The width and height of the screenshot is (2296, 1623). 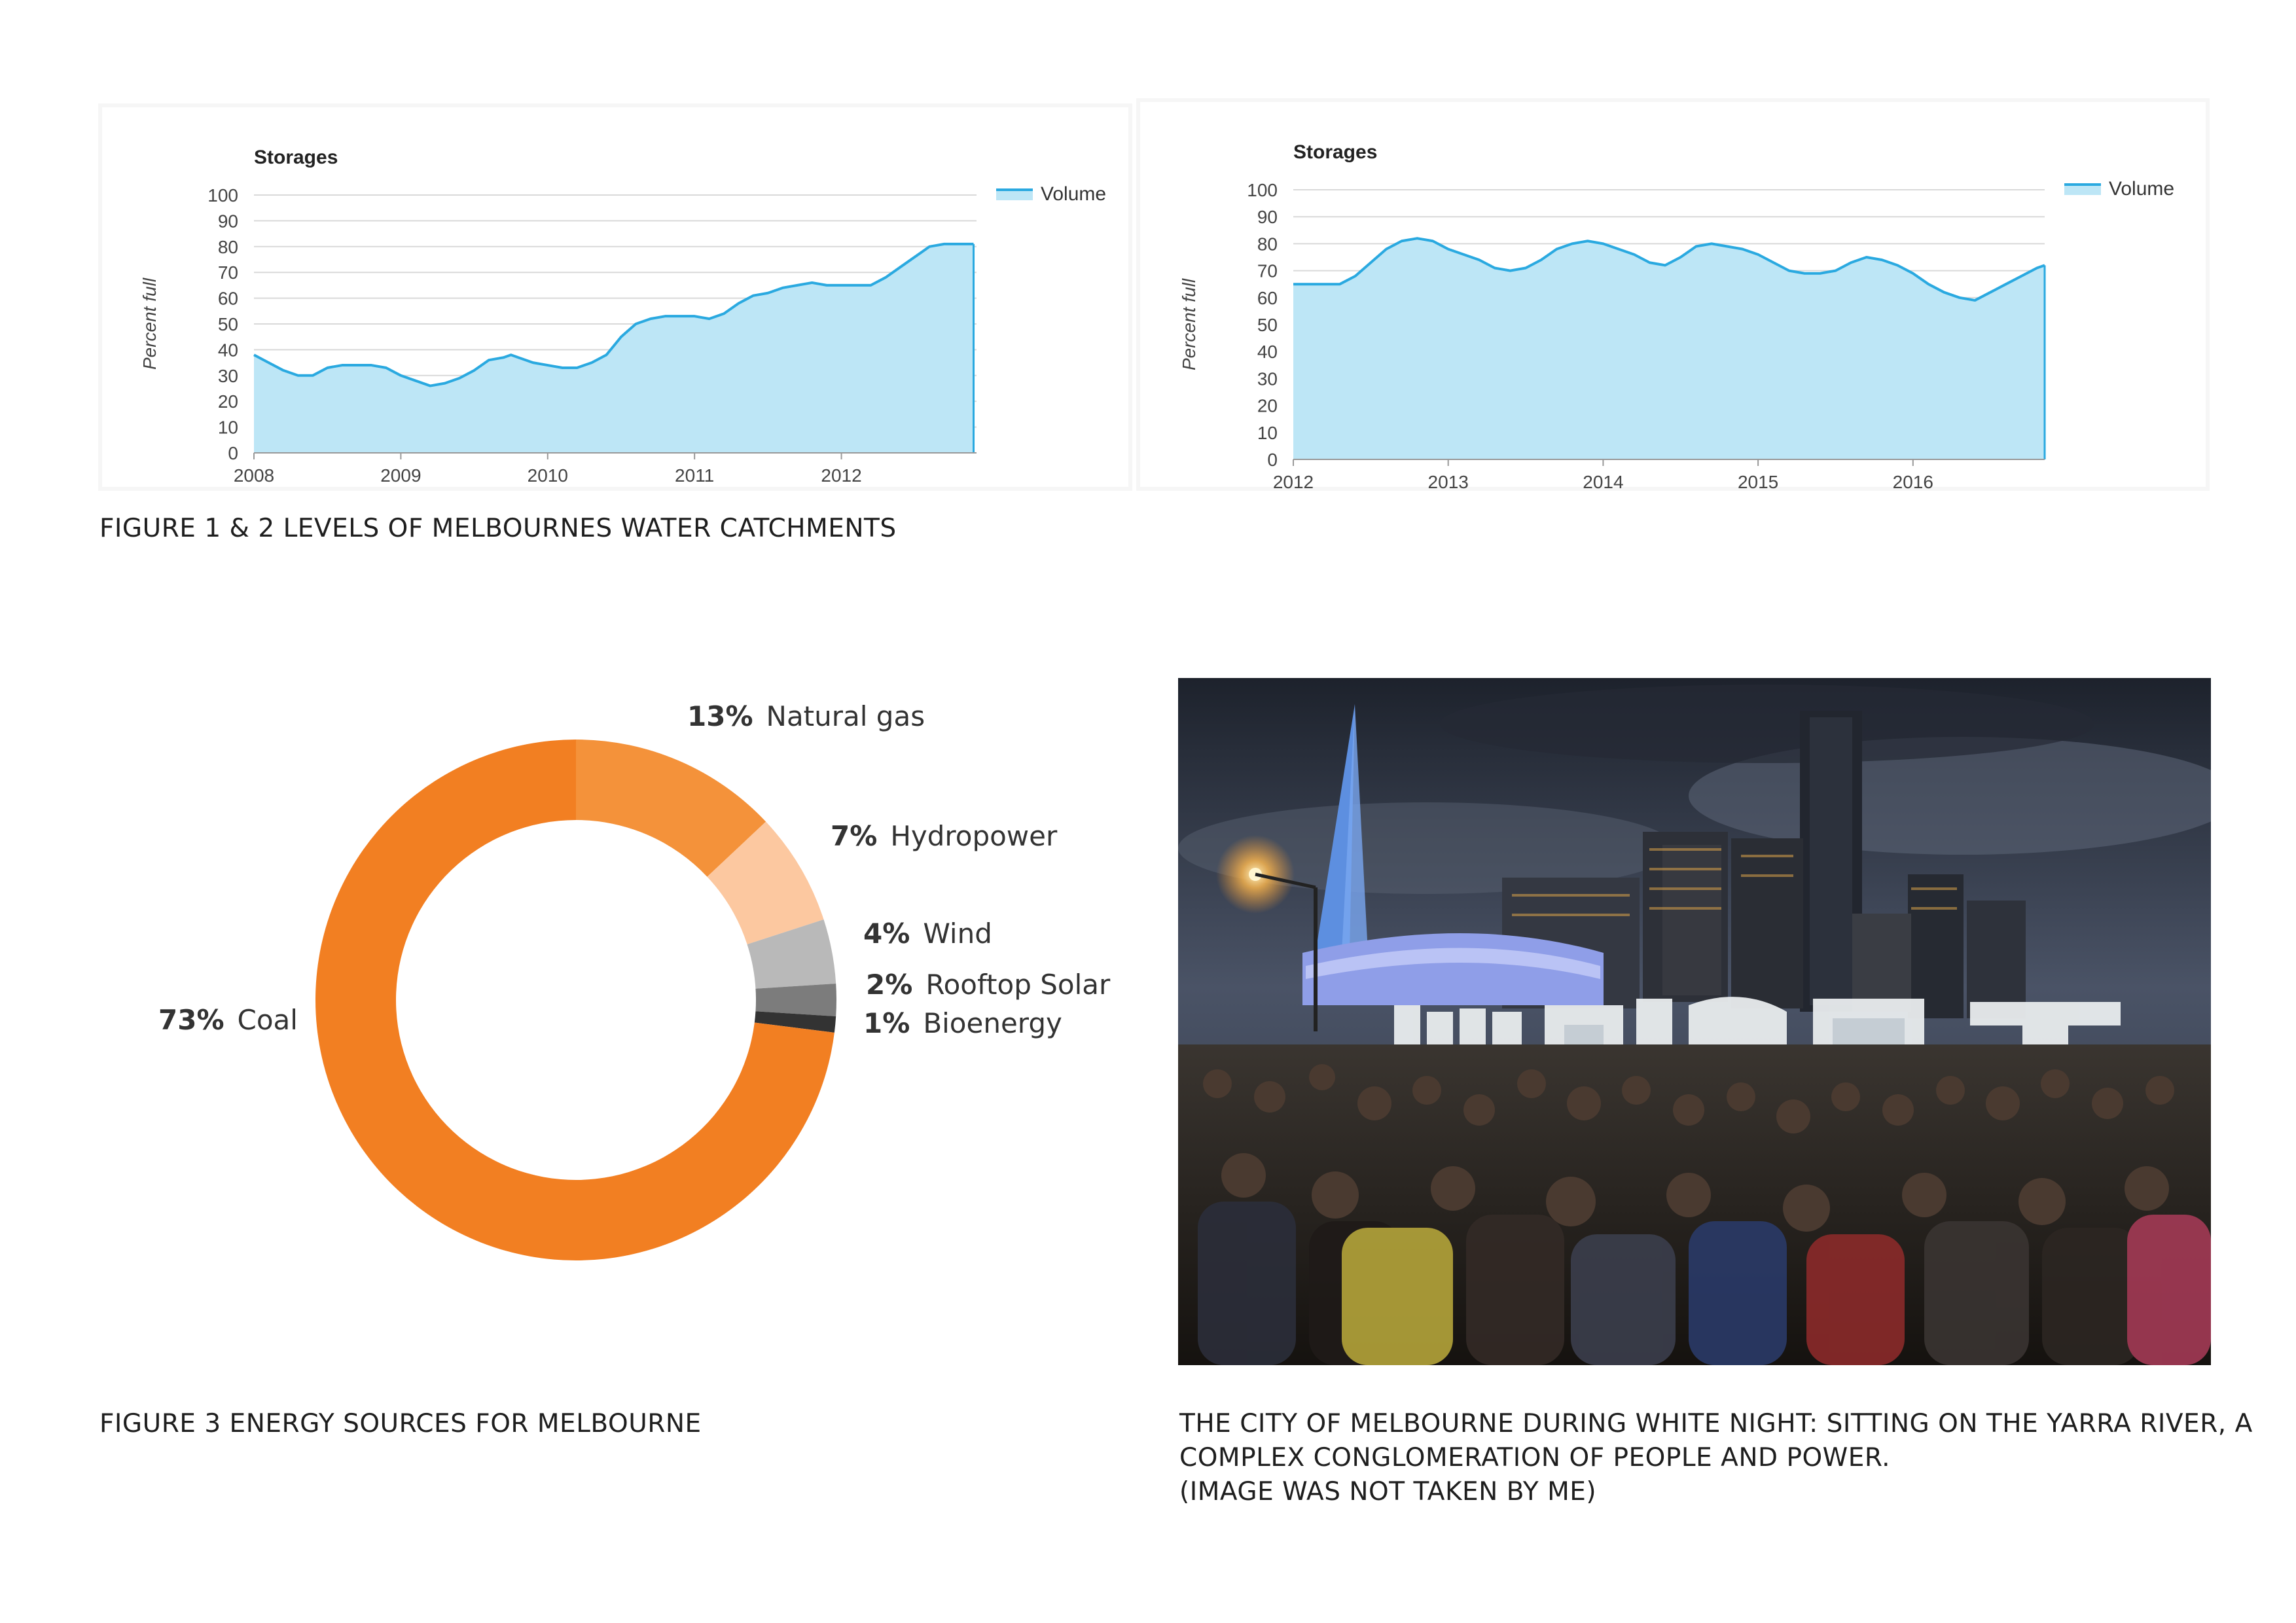 What do you see at coordinates (791, 954) in the screenshot?
I see `donut-slice-wind` at bounding box center [791, 954].